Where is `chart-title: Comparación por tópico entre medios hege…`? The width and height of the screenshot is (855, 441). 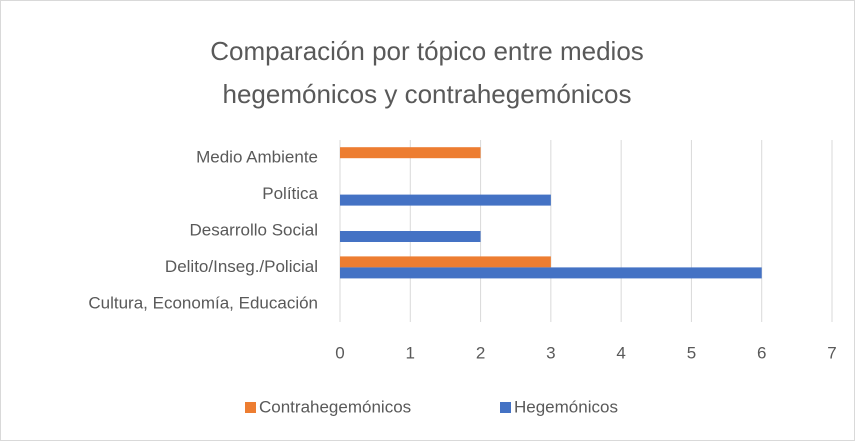
chart-title: Comparación por tópico entre medios hege… is located at coordinates (427, 72).